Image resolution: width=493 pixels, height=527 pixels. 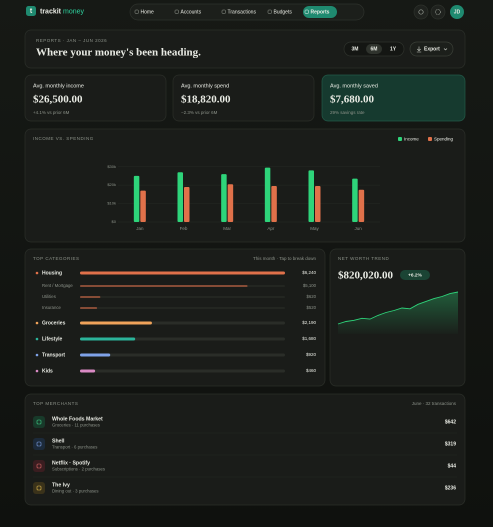 What do you see at coordinates (283, 13) in the screenshot?
I see `nav-item: Budgets` at bounding box center [283, 13].